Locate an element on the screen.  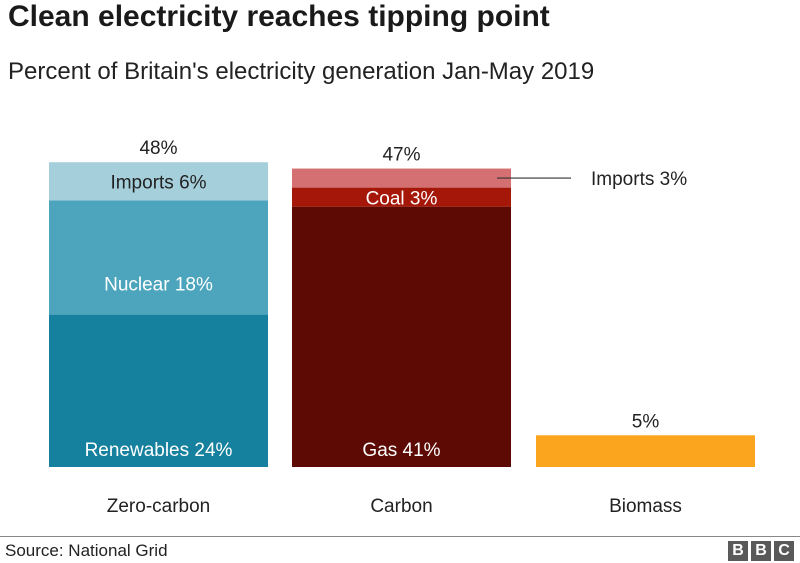
bbc-logo: B B C is located at coordinates (761, 551).